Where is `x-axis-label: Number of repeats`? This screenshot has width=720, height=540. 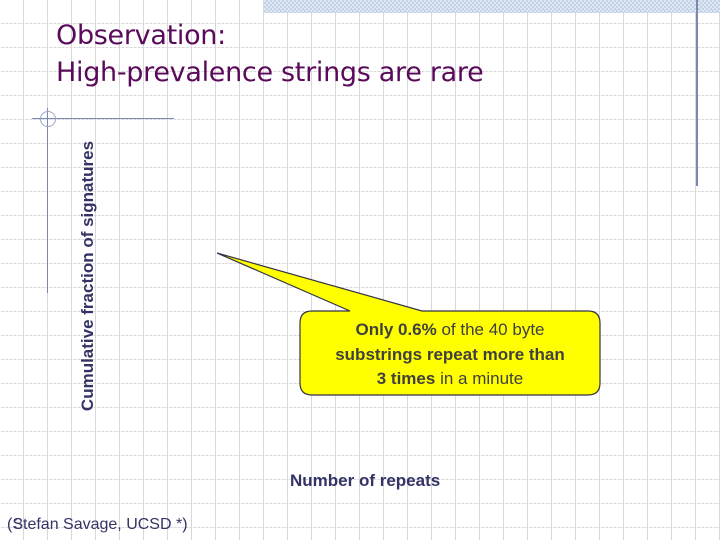 x-axis-label: Number of repeats is located at coordinates (365, 480).